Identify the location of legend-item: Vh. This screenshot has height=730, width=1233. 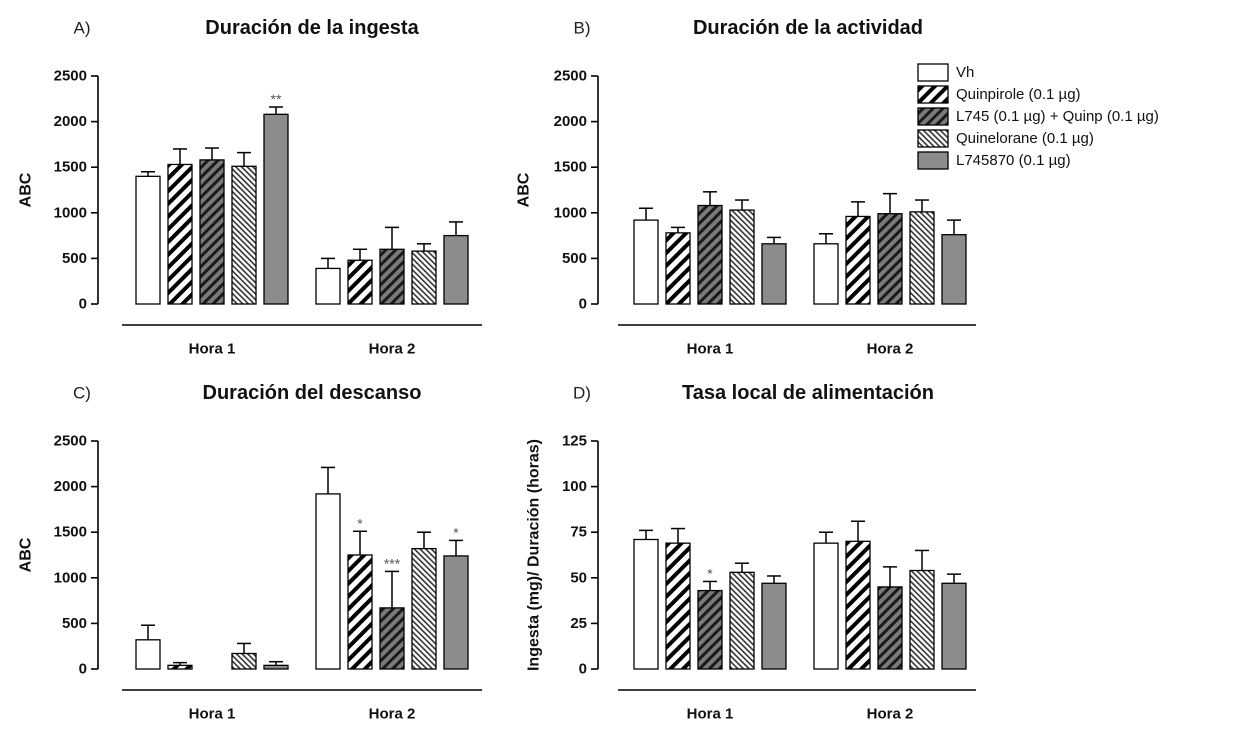
(945, 72).